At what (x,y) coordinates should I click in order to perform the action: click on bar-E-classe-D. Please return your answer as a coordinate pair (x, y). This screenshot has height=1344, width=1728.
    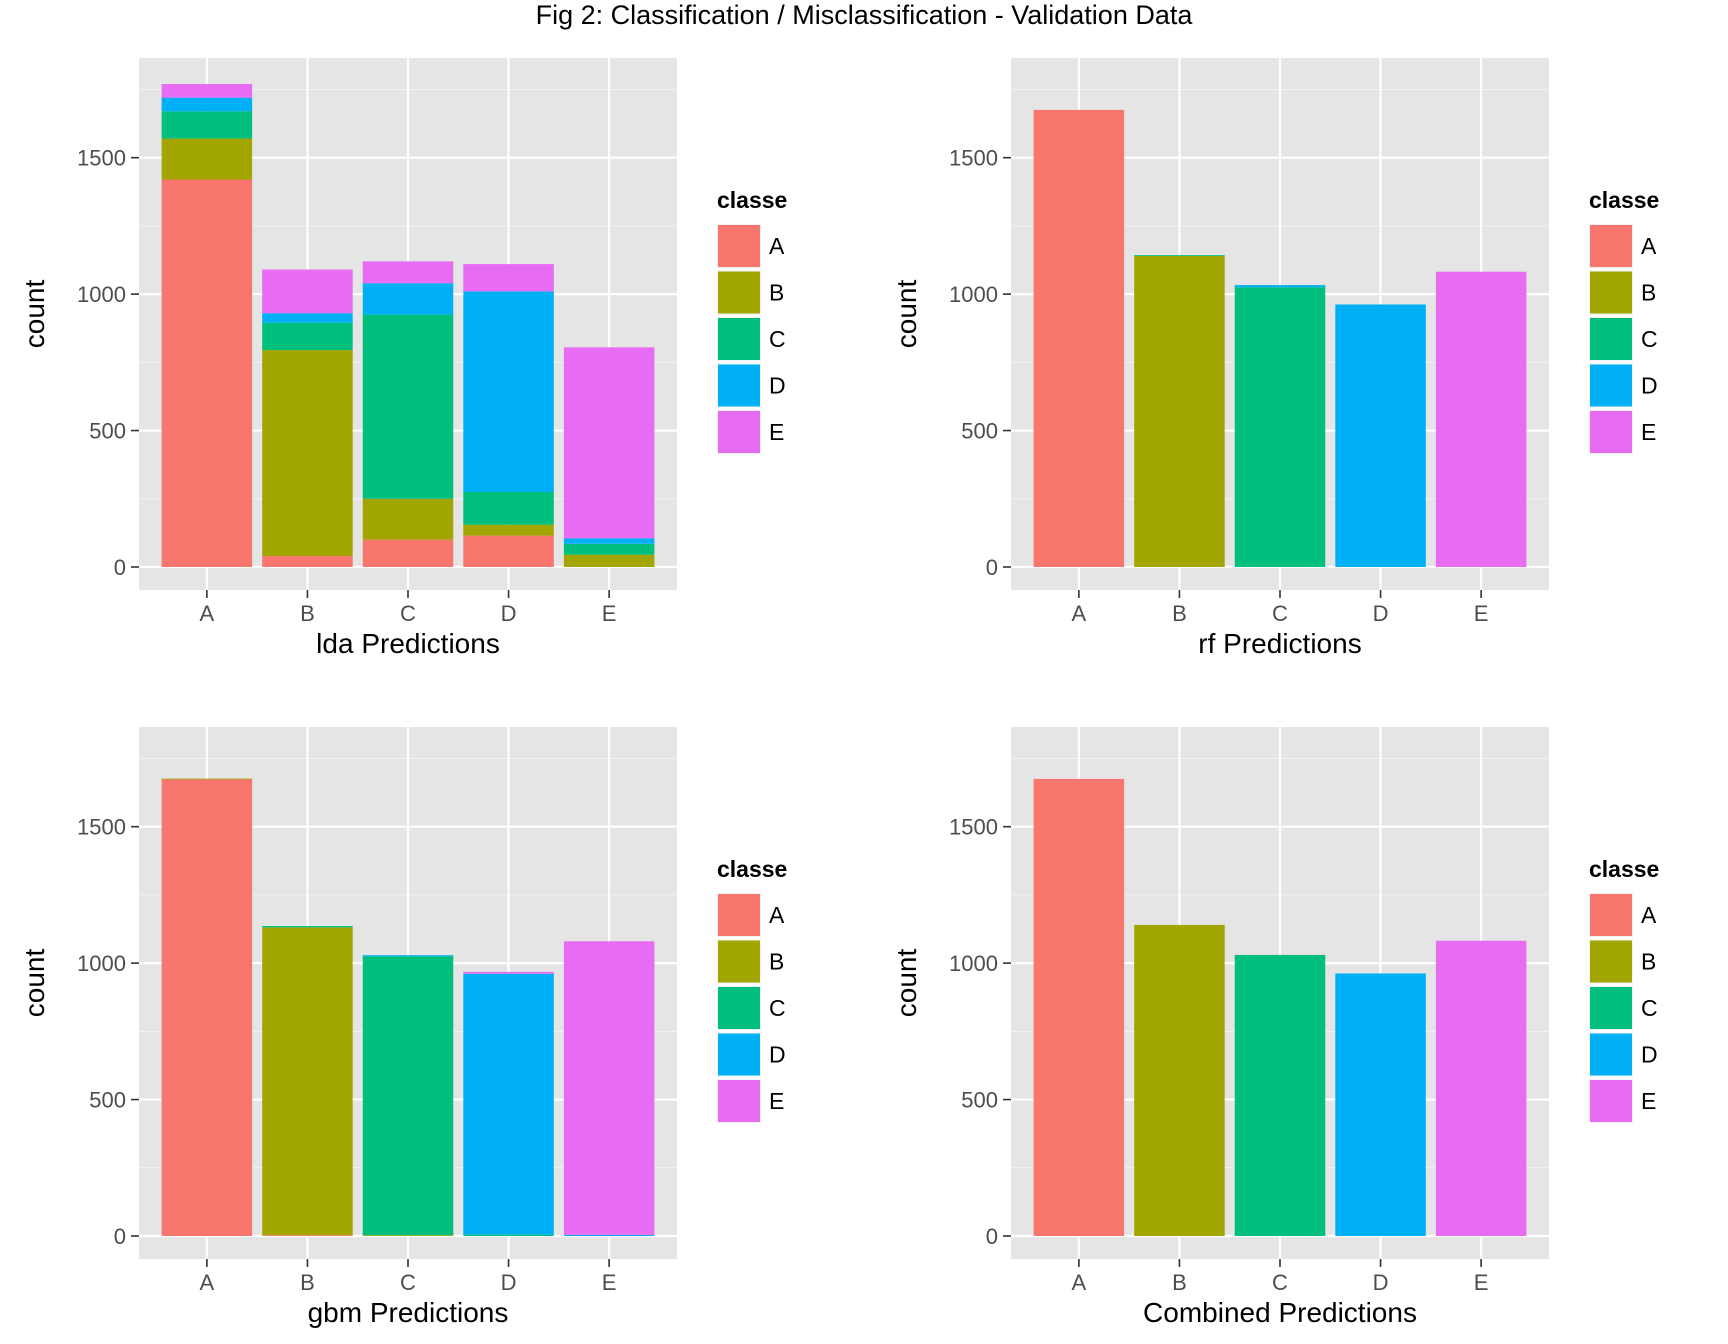
    Looking at the image, I should click on (609, 1235).